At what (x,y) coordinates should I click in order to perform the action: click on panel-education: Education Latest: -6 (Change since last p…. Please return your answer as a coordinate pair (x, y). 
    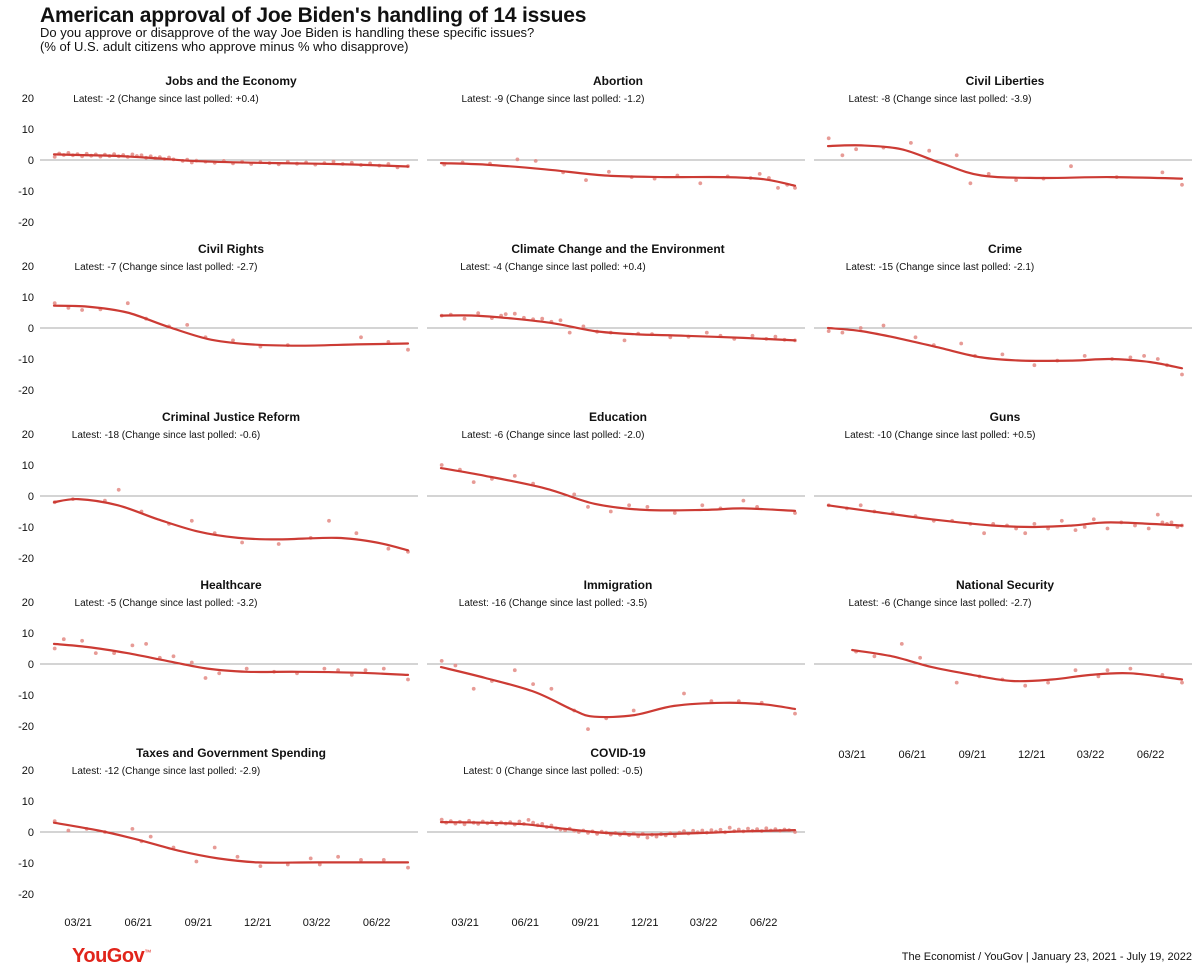
    Looking at the image, I should click on (616, 462).